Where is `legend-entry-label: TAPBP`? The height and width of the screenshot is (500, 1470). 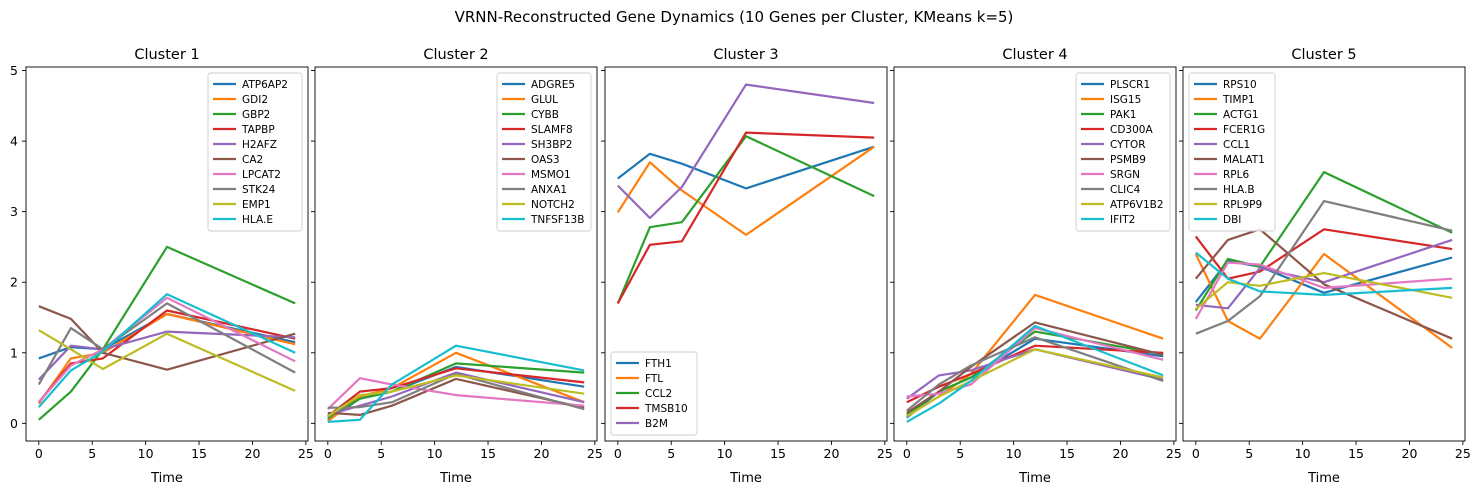
legend-entry-label: TAPBP is located at coordinates (258, 130).